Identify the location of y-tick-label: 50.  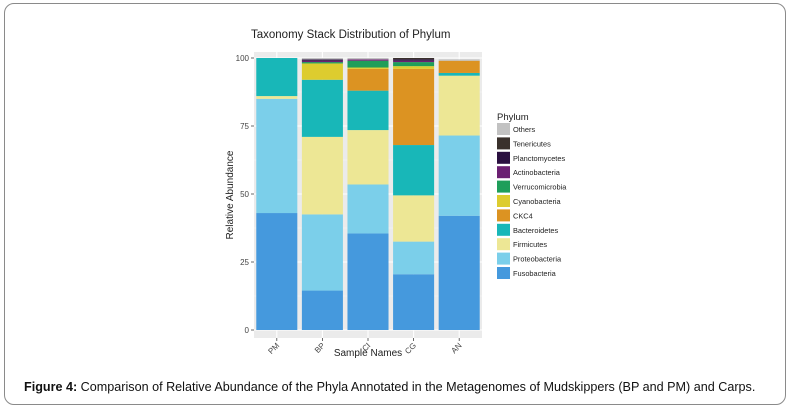
(244, 194).